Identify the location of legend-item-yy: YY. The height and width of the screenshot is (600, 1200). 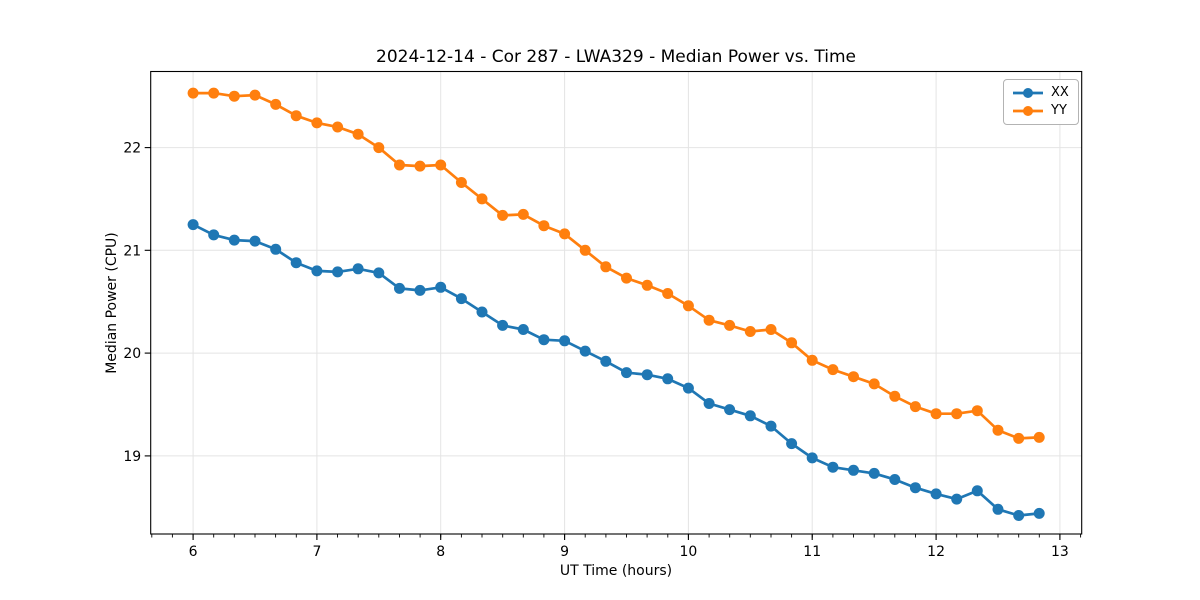
(1040, 111).